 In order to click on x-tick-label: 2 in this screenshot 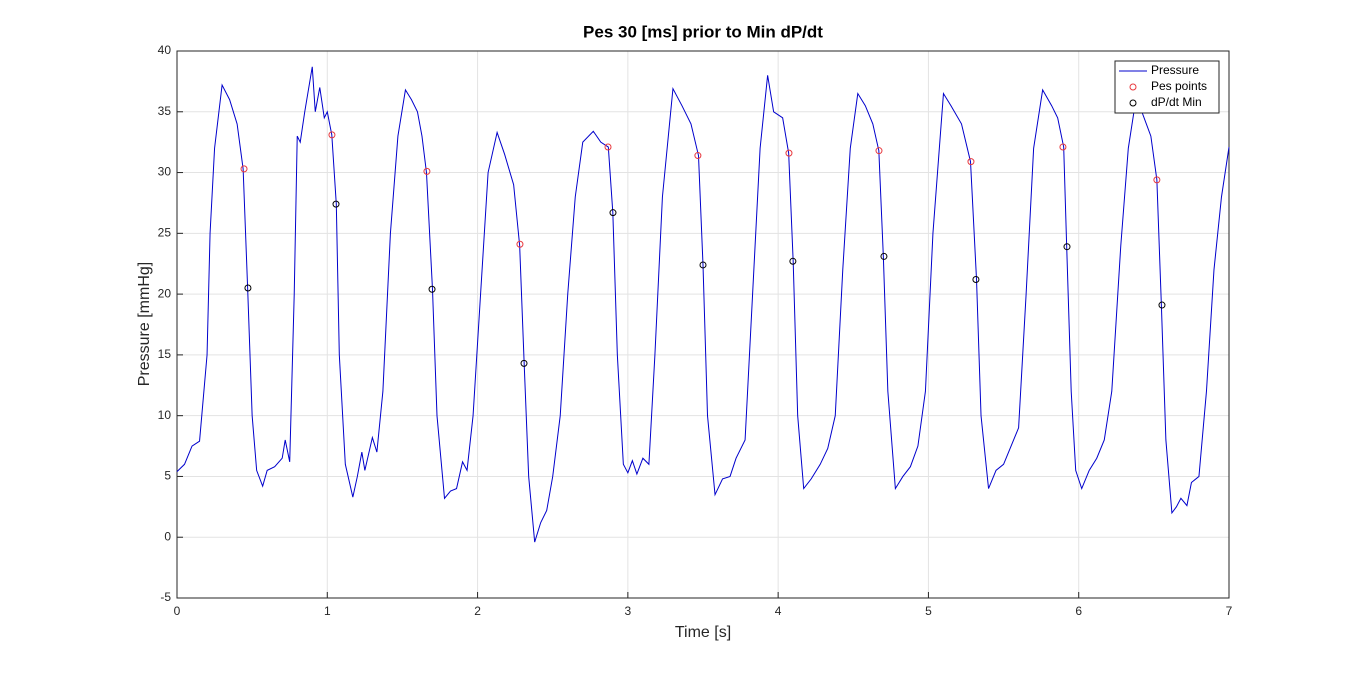, I will do `click(477, 611)`.